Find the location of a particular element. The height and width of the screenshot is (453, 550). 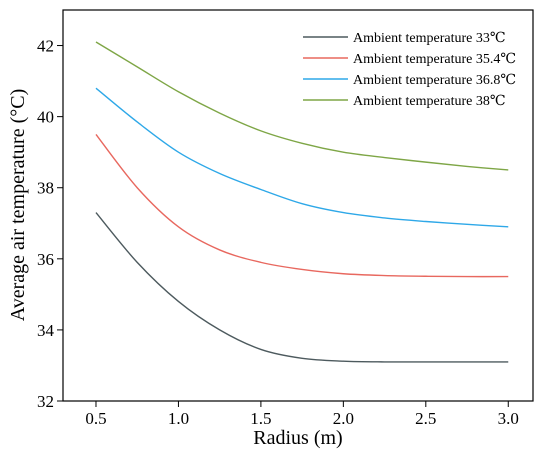

x-tick-label: 1.0 is located at coordinates (178, 418).